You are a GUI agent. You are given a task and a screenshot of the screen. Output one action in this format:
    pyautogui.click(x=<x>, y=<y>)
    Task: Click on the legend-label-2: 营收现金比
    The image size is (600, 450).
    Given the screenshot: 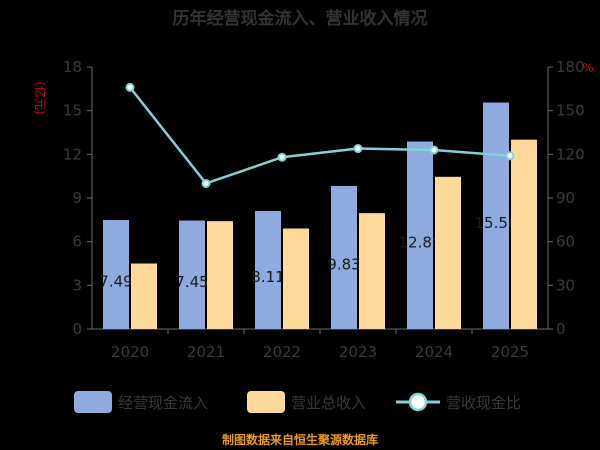 What is the action you would take?
    pyautogui.click(x=483, y=403)
    